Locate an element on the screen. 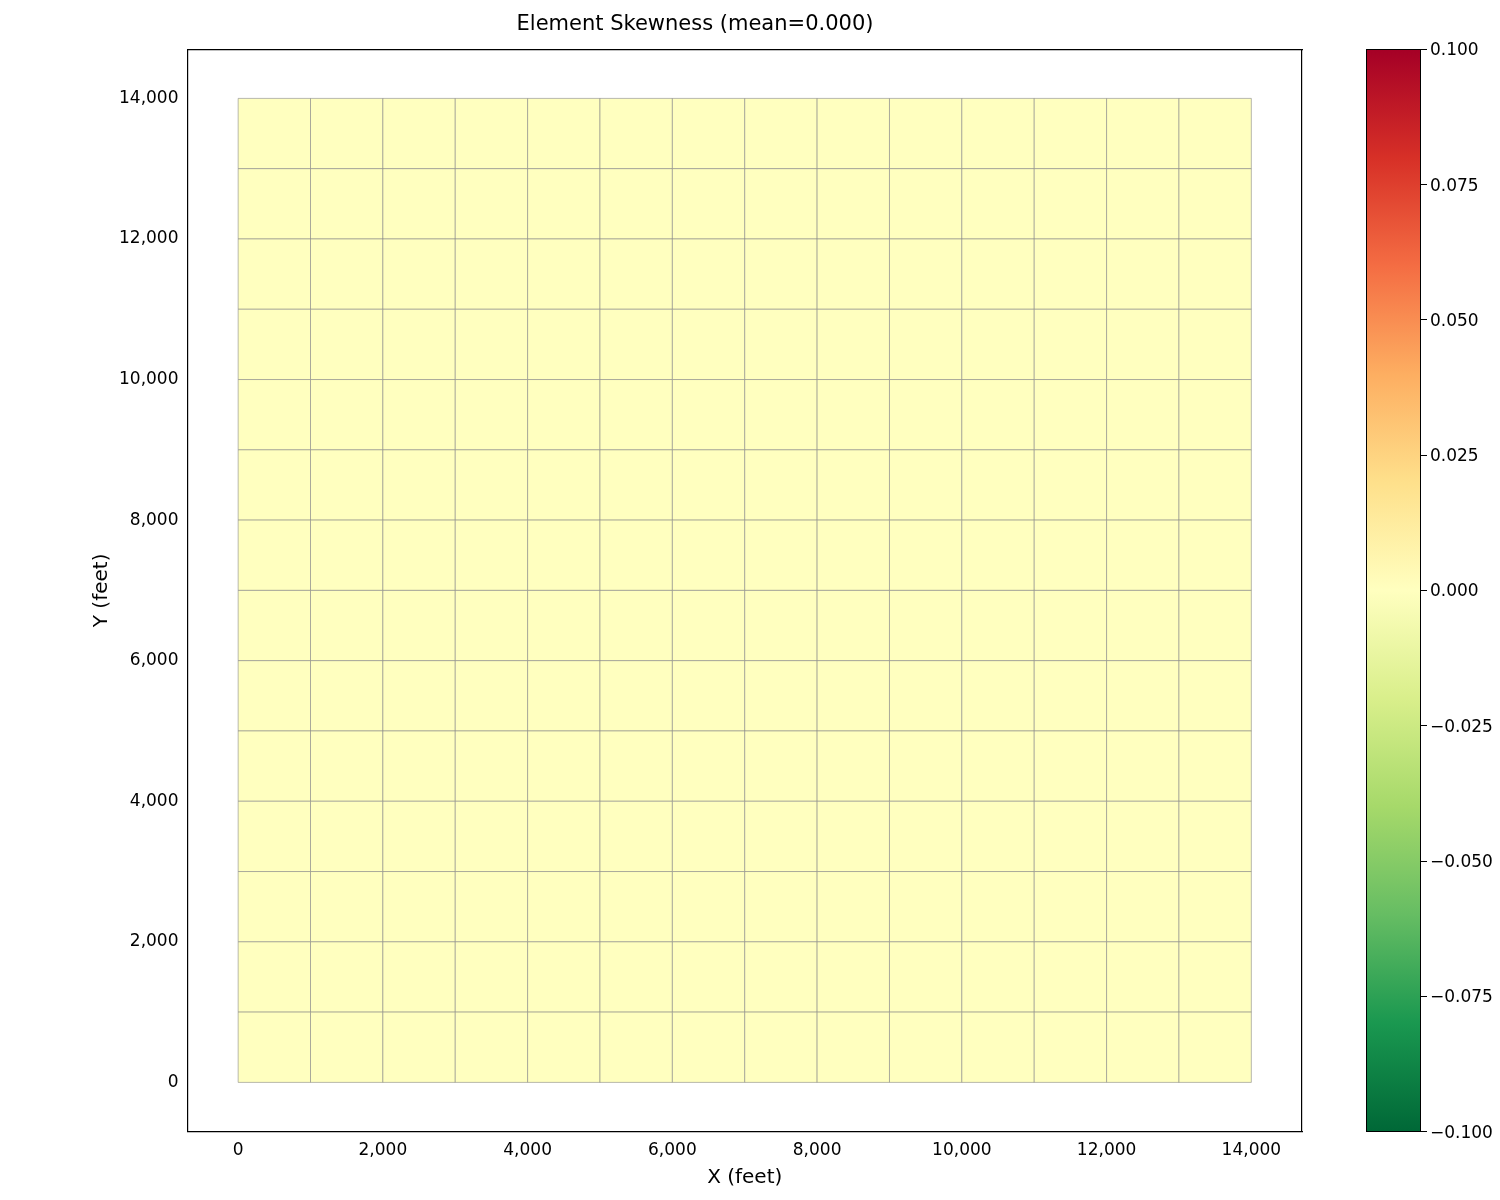 This screenshot has width=1500, height=1200. x-tick-label: 6,000 is located at coordinates (672, 1149).